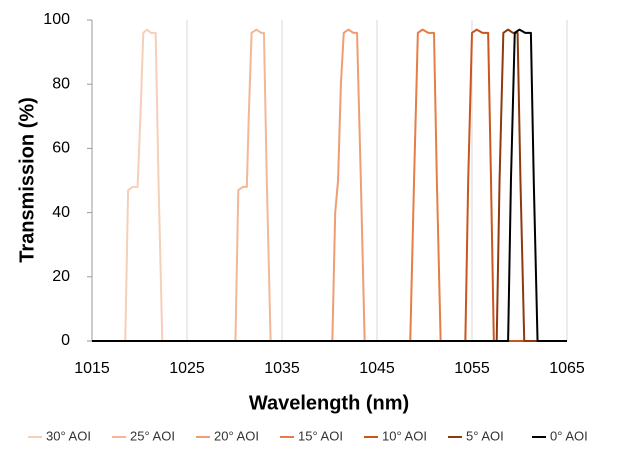 This screenshot has height=453, width=624. Describe the element at coordinates (61, 148) in the screenshot. I see `y-tick-label: 60` at that location.